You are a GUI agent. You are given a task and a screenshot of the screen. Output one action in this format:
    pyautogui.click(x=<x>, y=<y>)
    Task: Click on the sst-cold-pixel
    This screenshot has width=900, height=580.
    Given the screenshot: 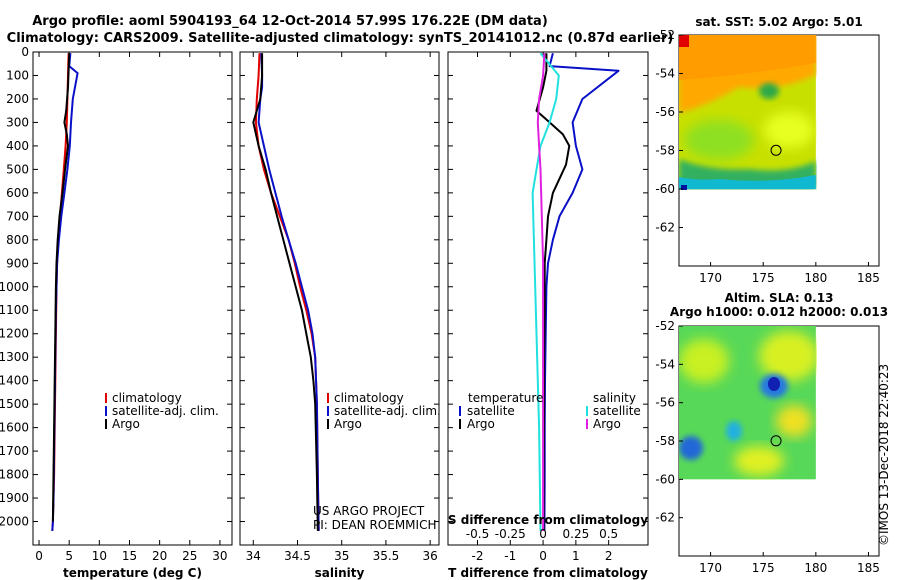 What is the action you would take?
    pyautogui.click(x=684, y=187)
    